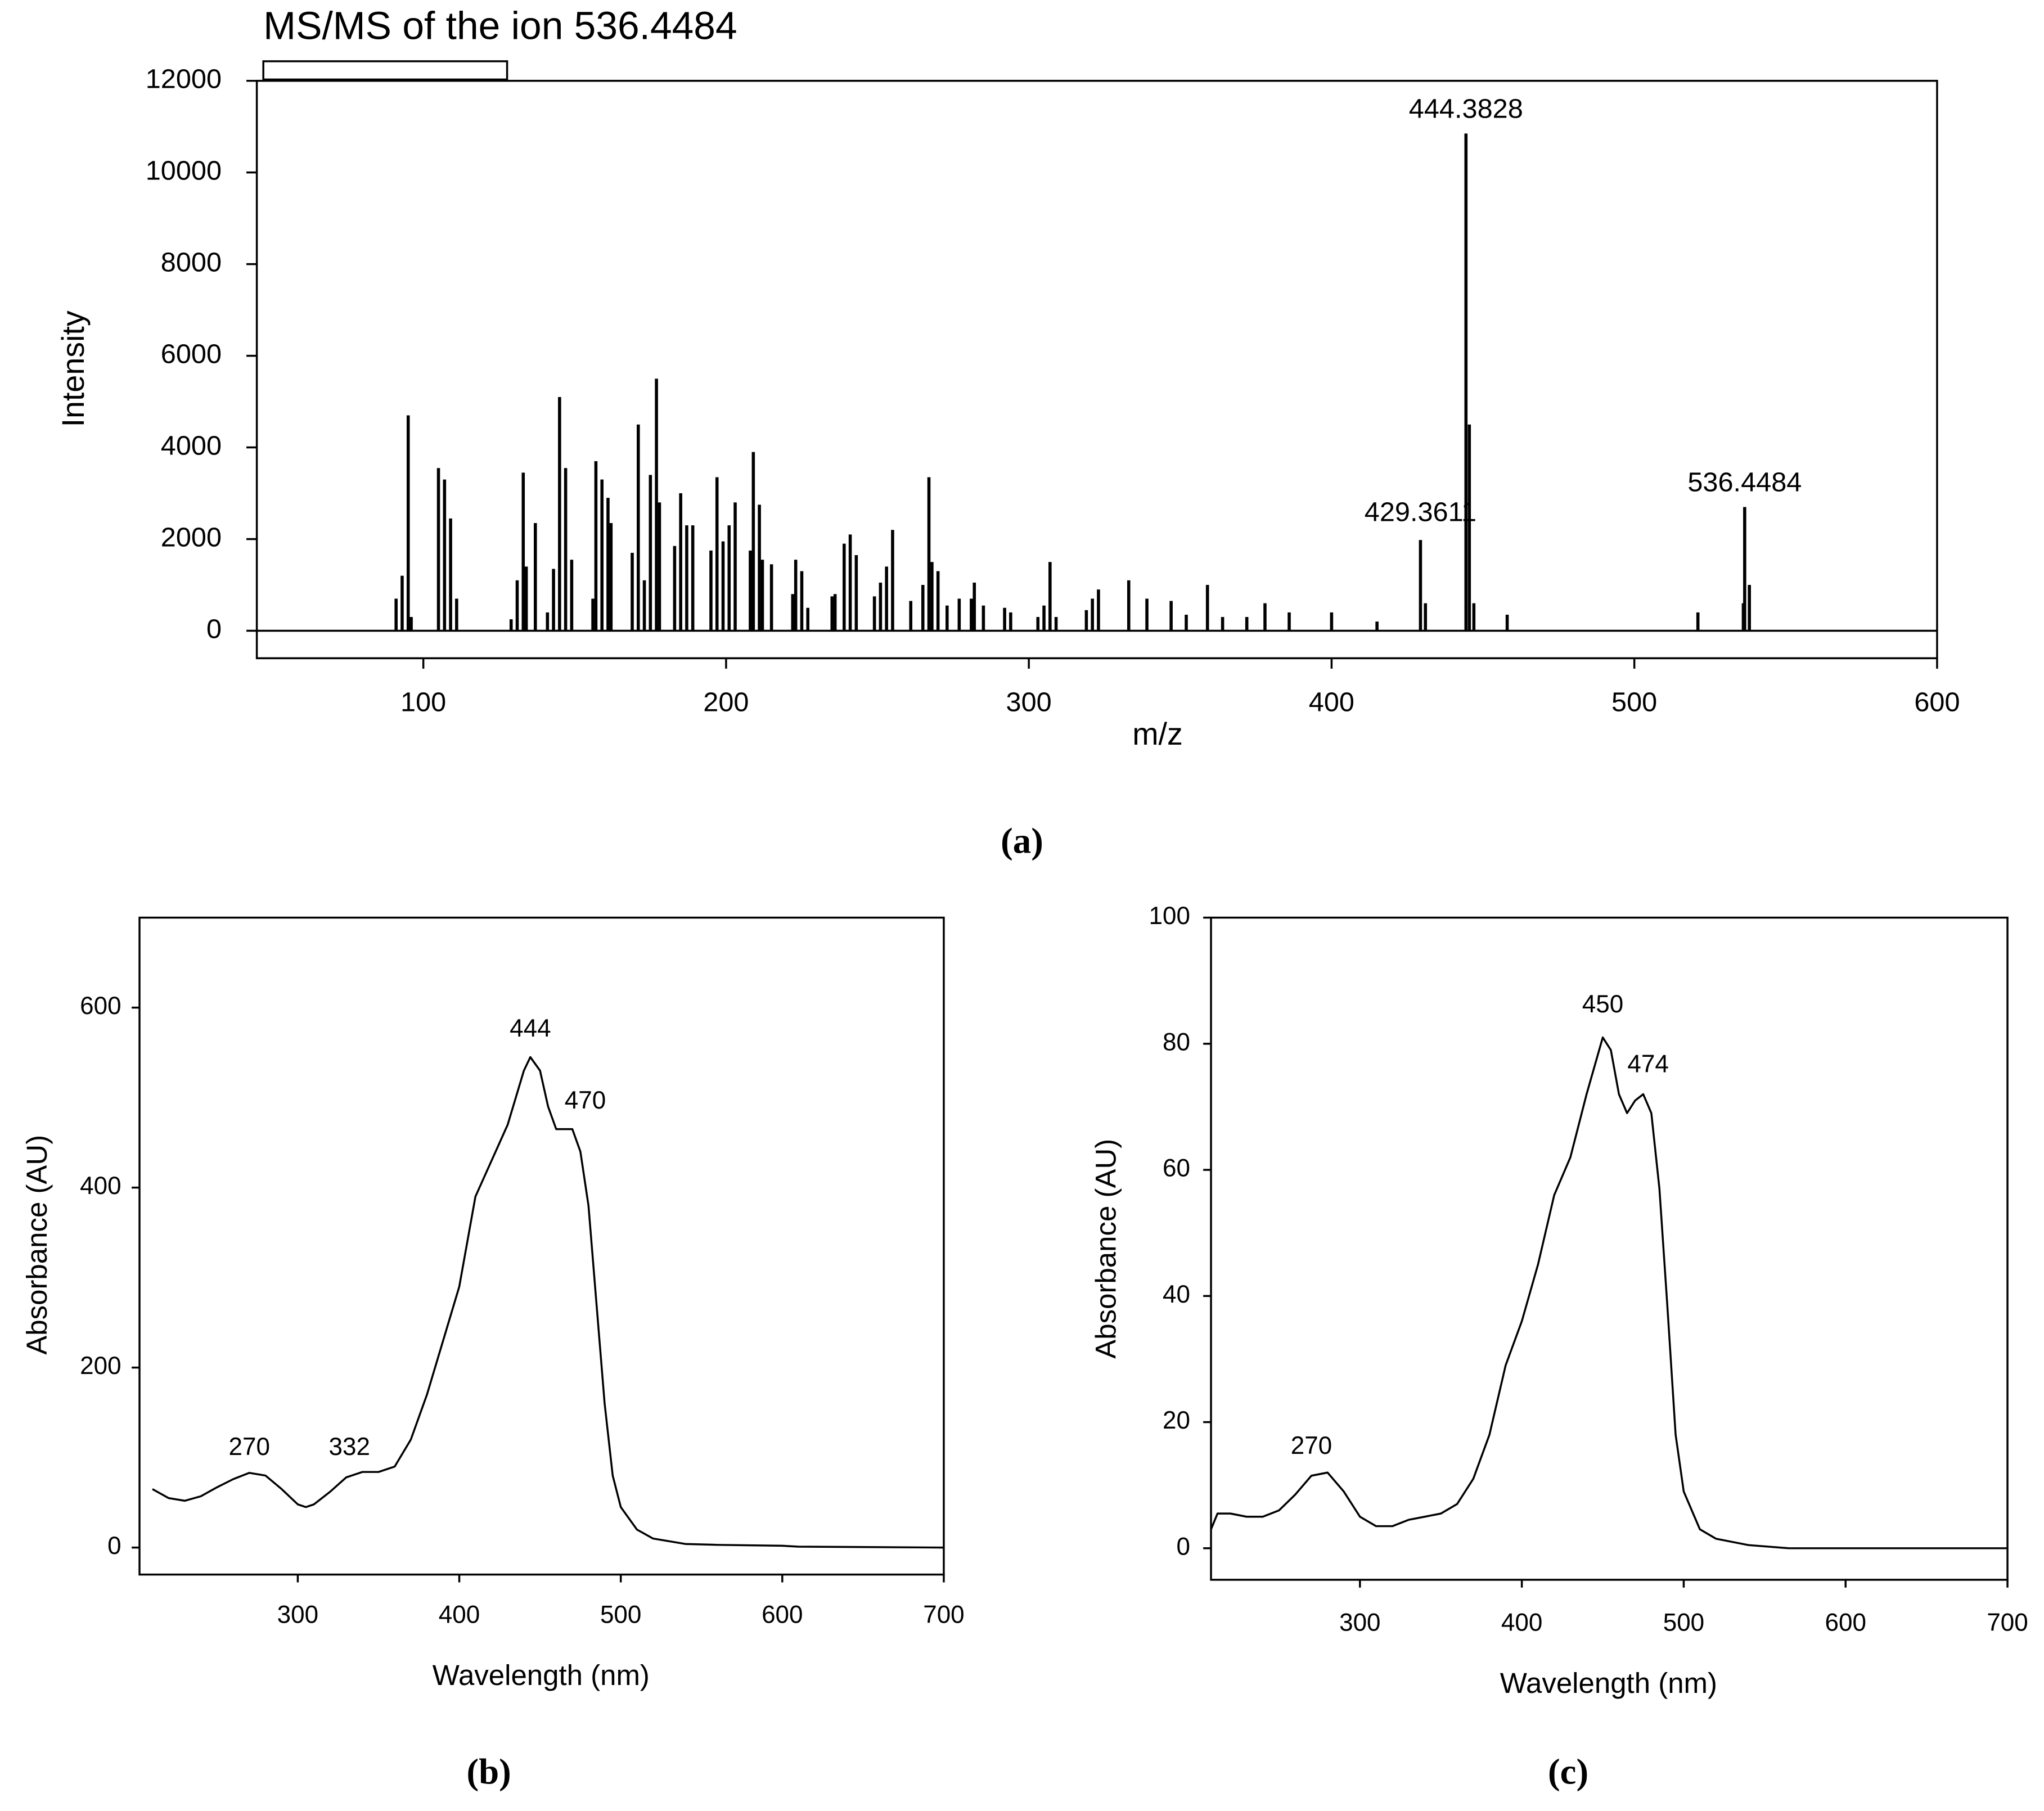  I want to click on chart-title: MS/MS of the ion 536.4484, so click(500, 25).